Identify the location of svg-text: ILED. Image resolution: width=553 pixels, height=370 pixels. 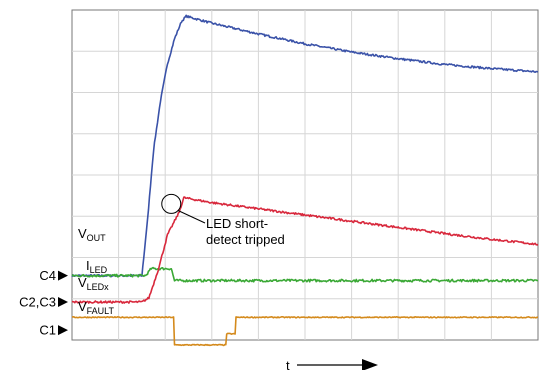
(97, 266).